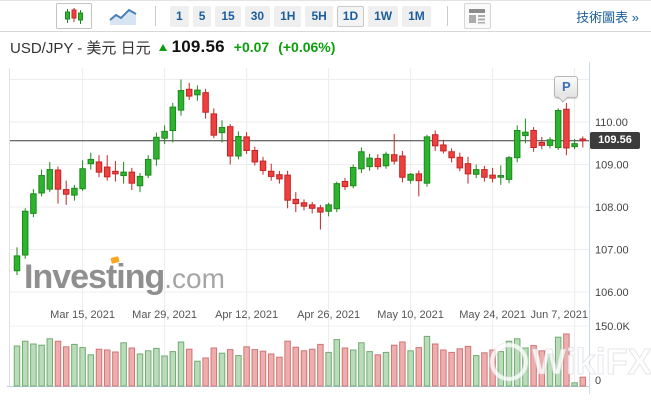 This screenshot has height=405, width=651. I want to click on price-change: +0.07, so click(251, 47).